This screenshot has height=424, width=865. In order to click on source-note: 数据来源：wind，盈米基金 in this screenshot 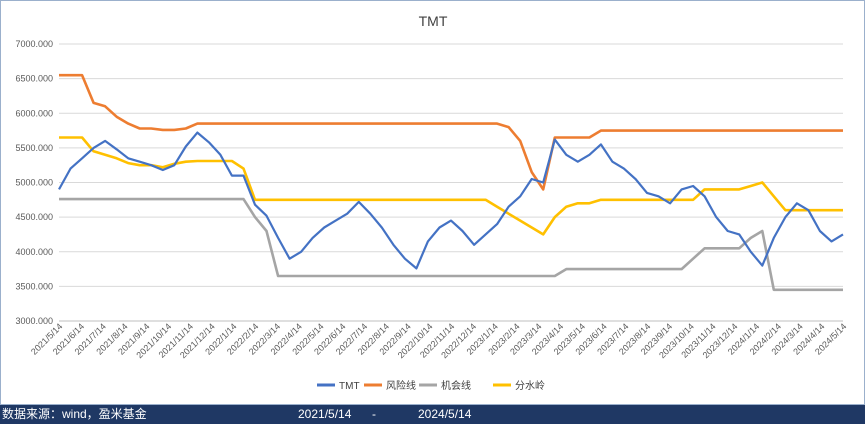, I will do `click(74, 414)`.